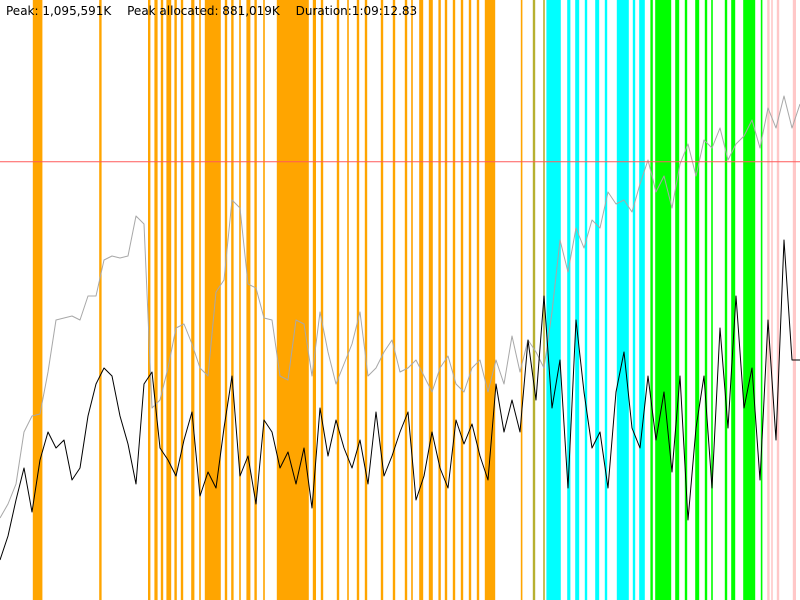  What do you see at coordinates (203, 11) in the screenshot?
I see `peak-allocated-label: Peak allocated: 881,019K` at bounding box center [203, 11].